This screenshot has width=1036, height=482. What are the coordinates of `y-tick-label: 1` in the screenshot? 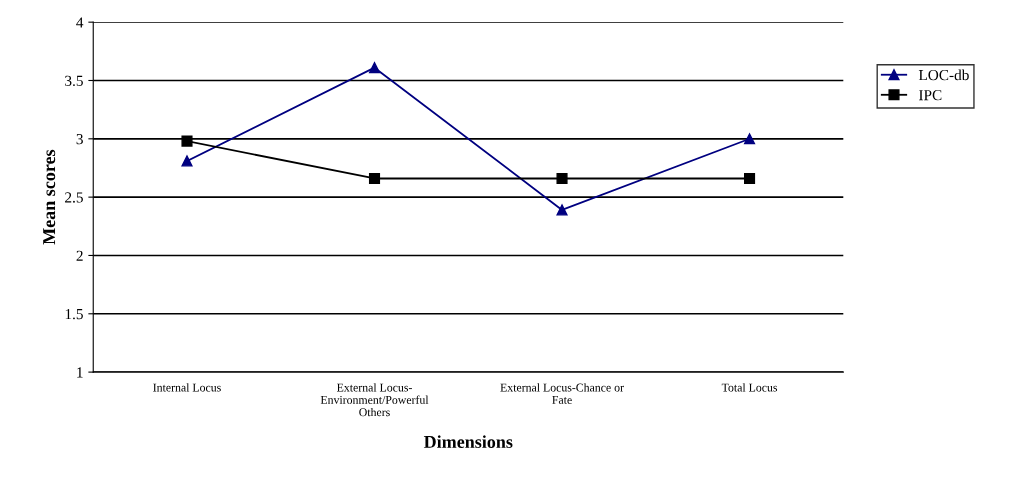 It's located at (80, 372).